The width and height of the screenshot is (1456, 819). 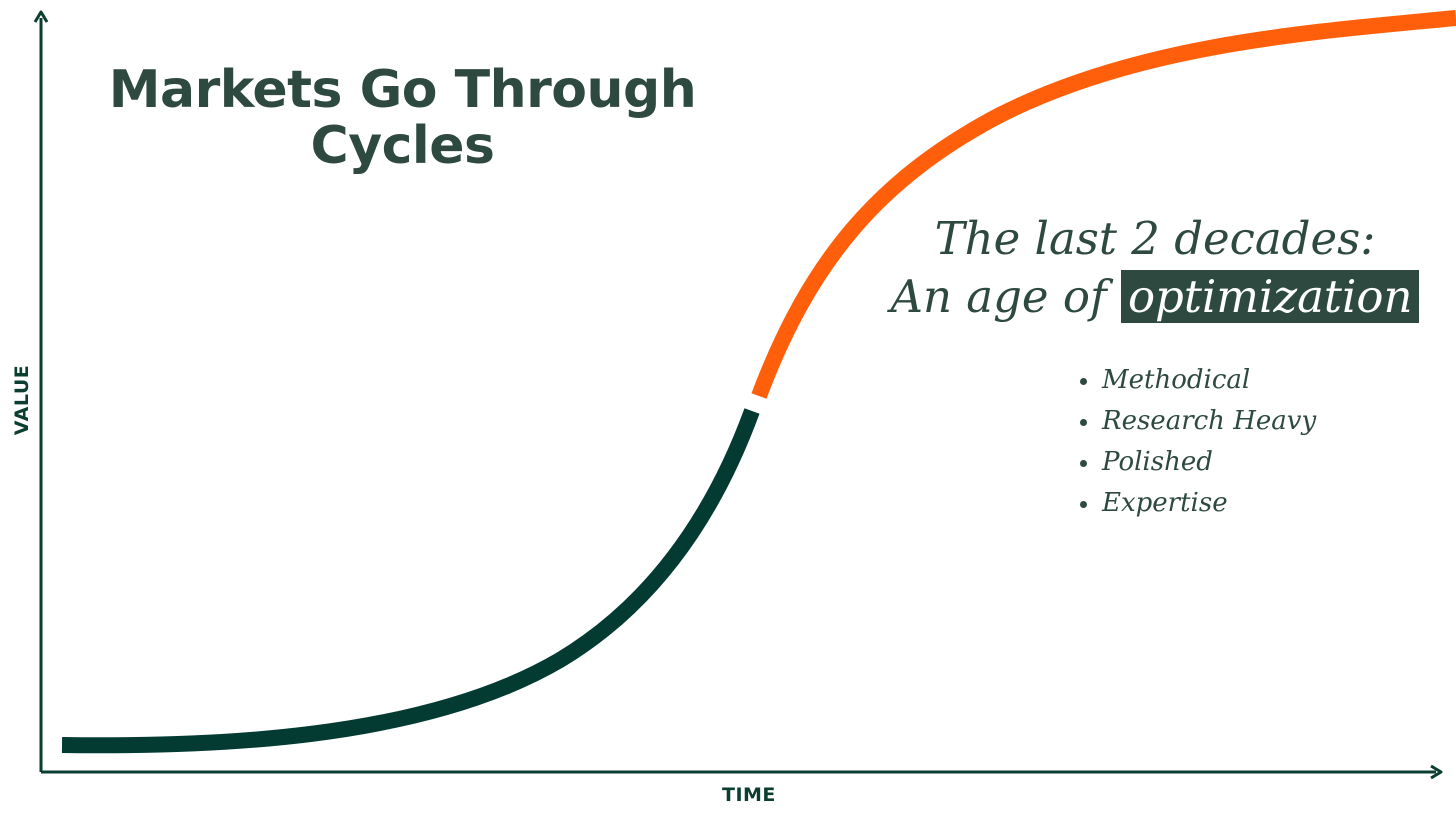 What do you see at coordinates (1197, 421) in the screenshot?
I see `bullet-item: Research Heavy` at bounding box center [1197, 421].